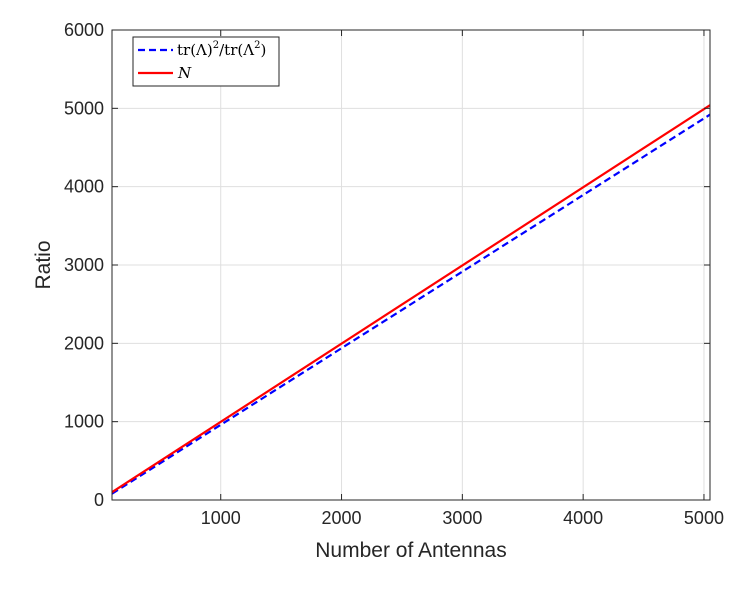  Describe the element at coordinates (43, 264) in the screenshot. I see `y-axis-label: Ratio` at that location.